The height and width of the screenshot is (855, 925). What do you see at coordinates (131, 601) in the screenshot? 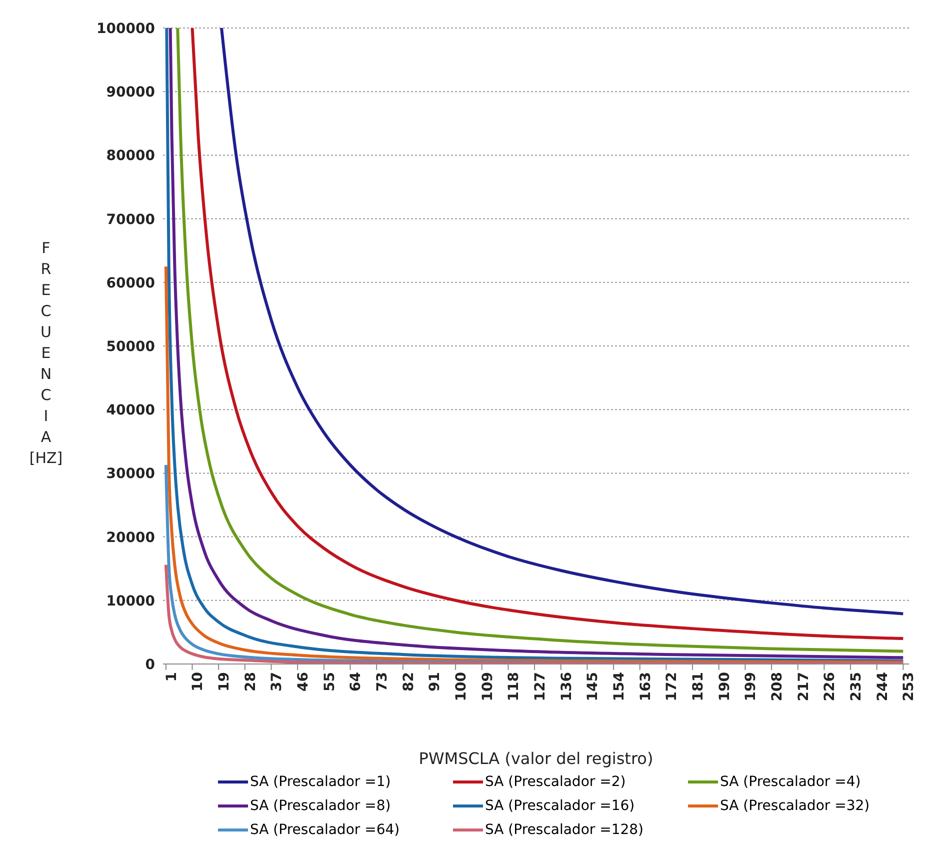
I see `y-tick-label: 10000` at bounding box center [131, 601].